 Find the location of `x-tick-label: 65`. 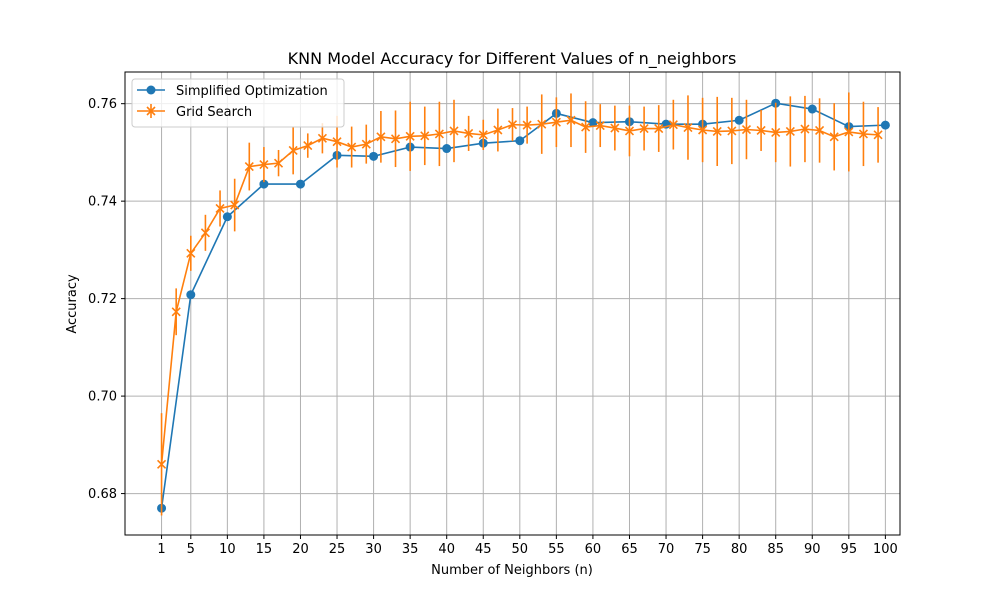

x-tick-label: 65 is located at coordinates (629, 549).